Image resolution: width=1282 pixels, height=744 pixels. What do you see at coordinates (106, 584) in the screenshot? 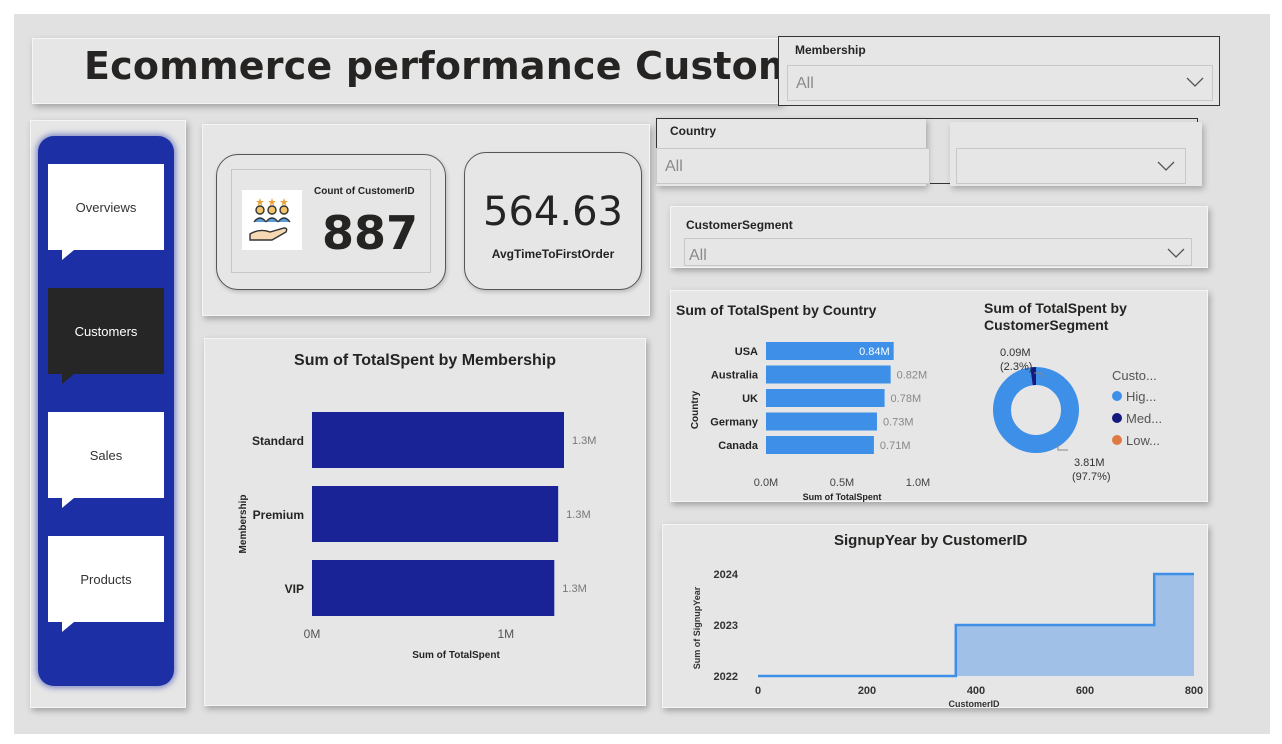
I see `nav-button-products: Products` at bounding box center [106, 584].